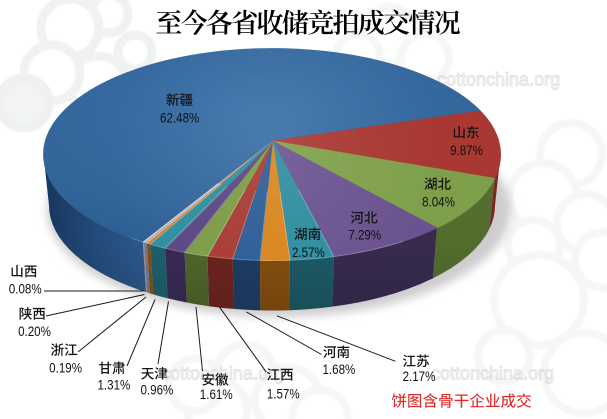  Describe the element at coordinates (364, 235) in the screenshot. I see `svg-text: 7.29%` at that location.